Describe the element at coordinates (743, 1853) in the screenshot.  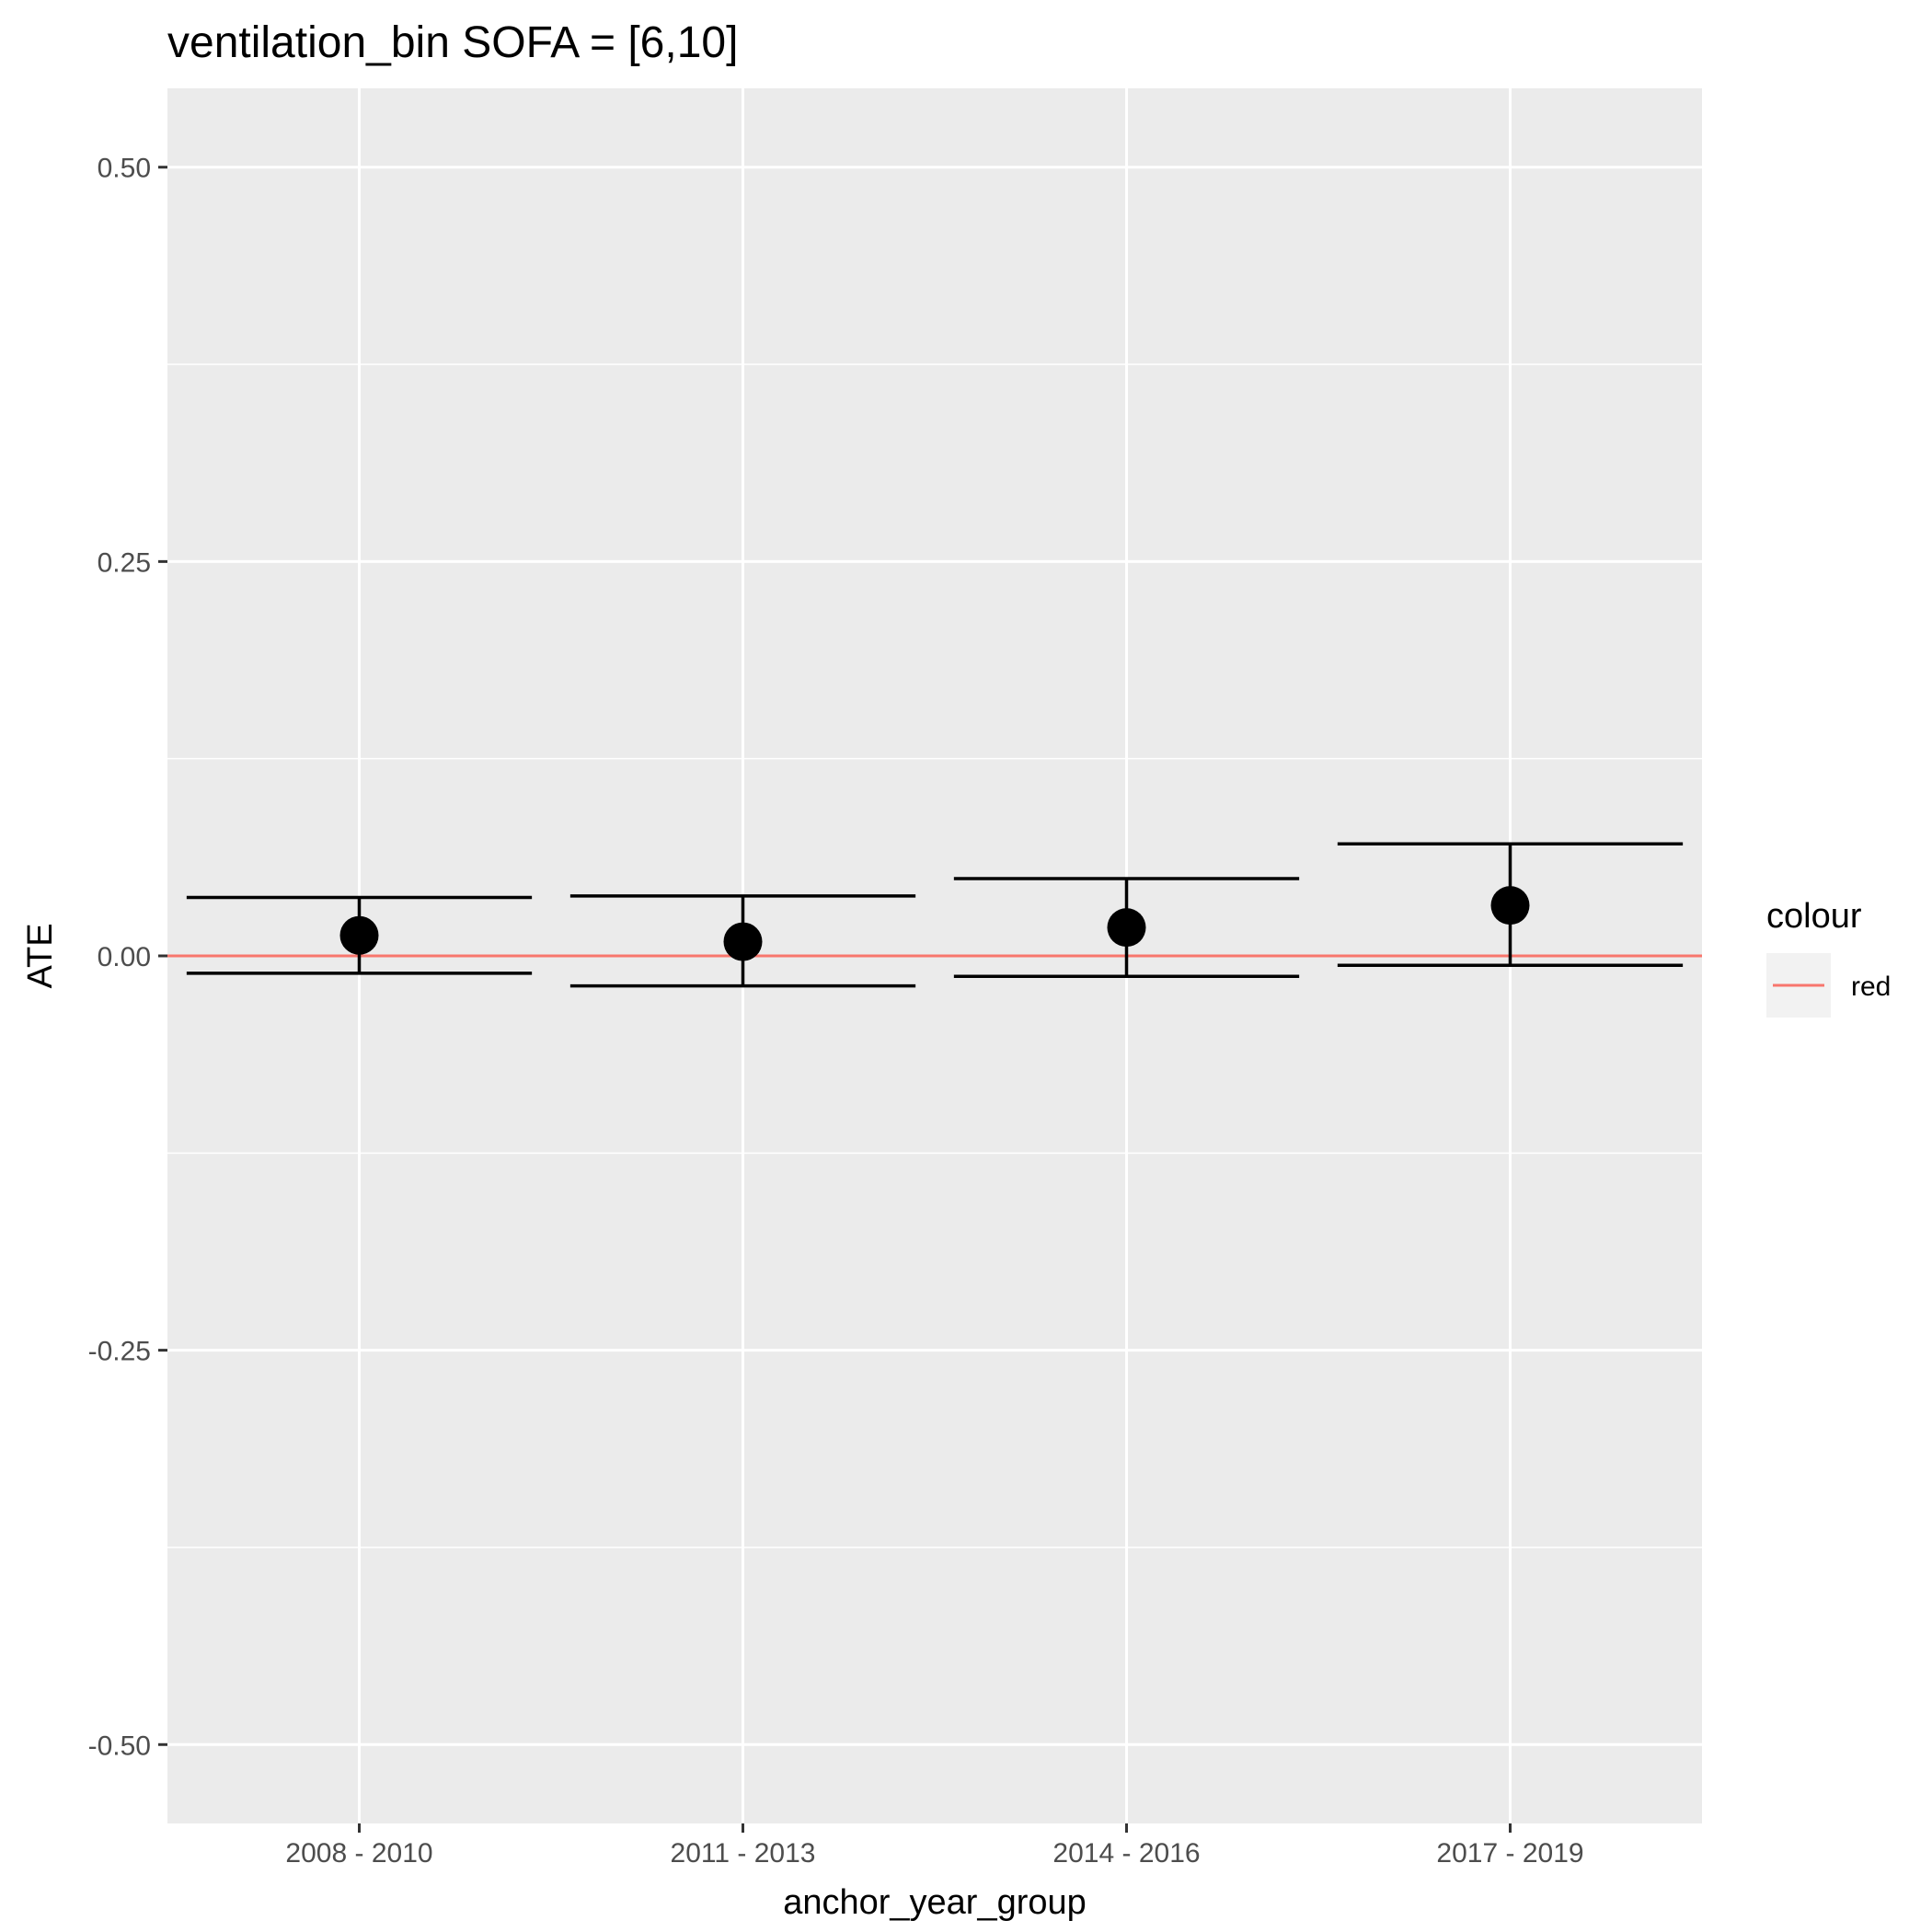
I see `x-tick-label: 2011 - 2013` at that location.